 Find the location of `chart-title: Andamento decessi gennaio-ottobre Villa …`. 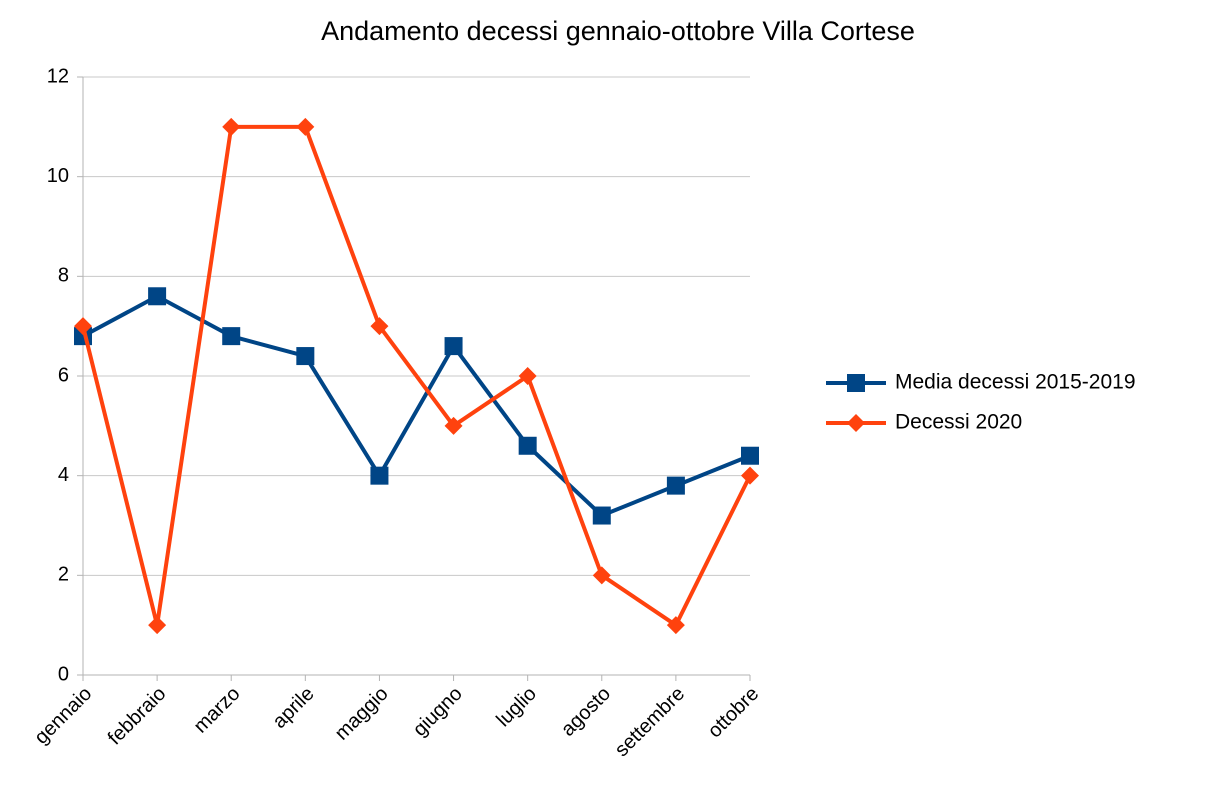

chart-title: Andamento decessi gennaio-ottobre Villa … is located at coordinates (618, 31).